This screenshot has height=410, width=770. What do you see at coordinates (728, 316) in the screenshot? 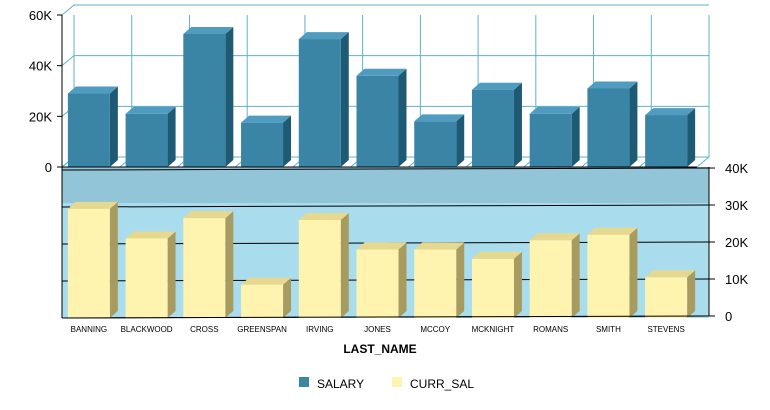
I see `curr-sal-y-tick-label: 0` at bounding box center [728, 316].